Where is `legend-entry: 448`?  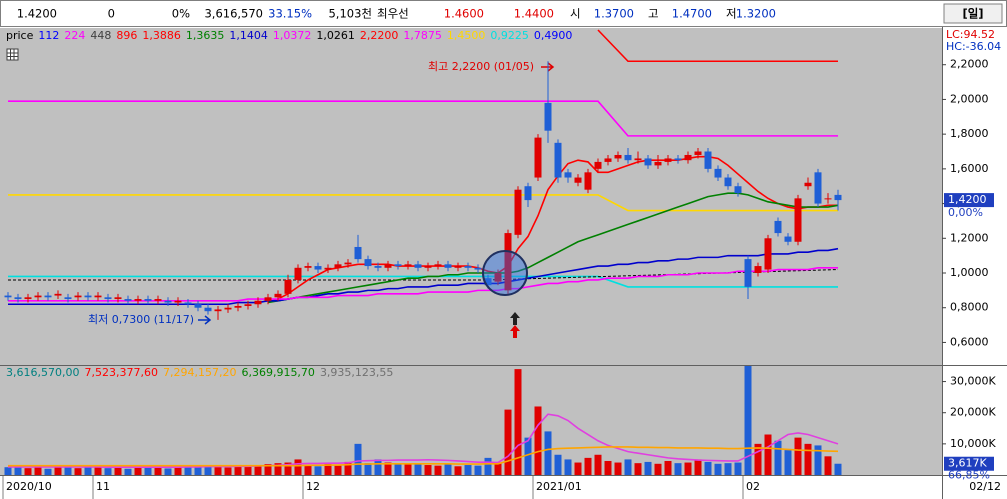
legend-entry: 448 is located at coordinates (100, 35).